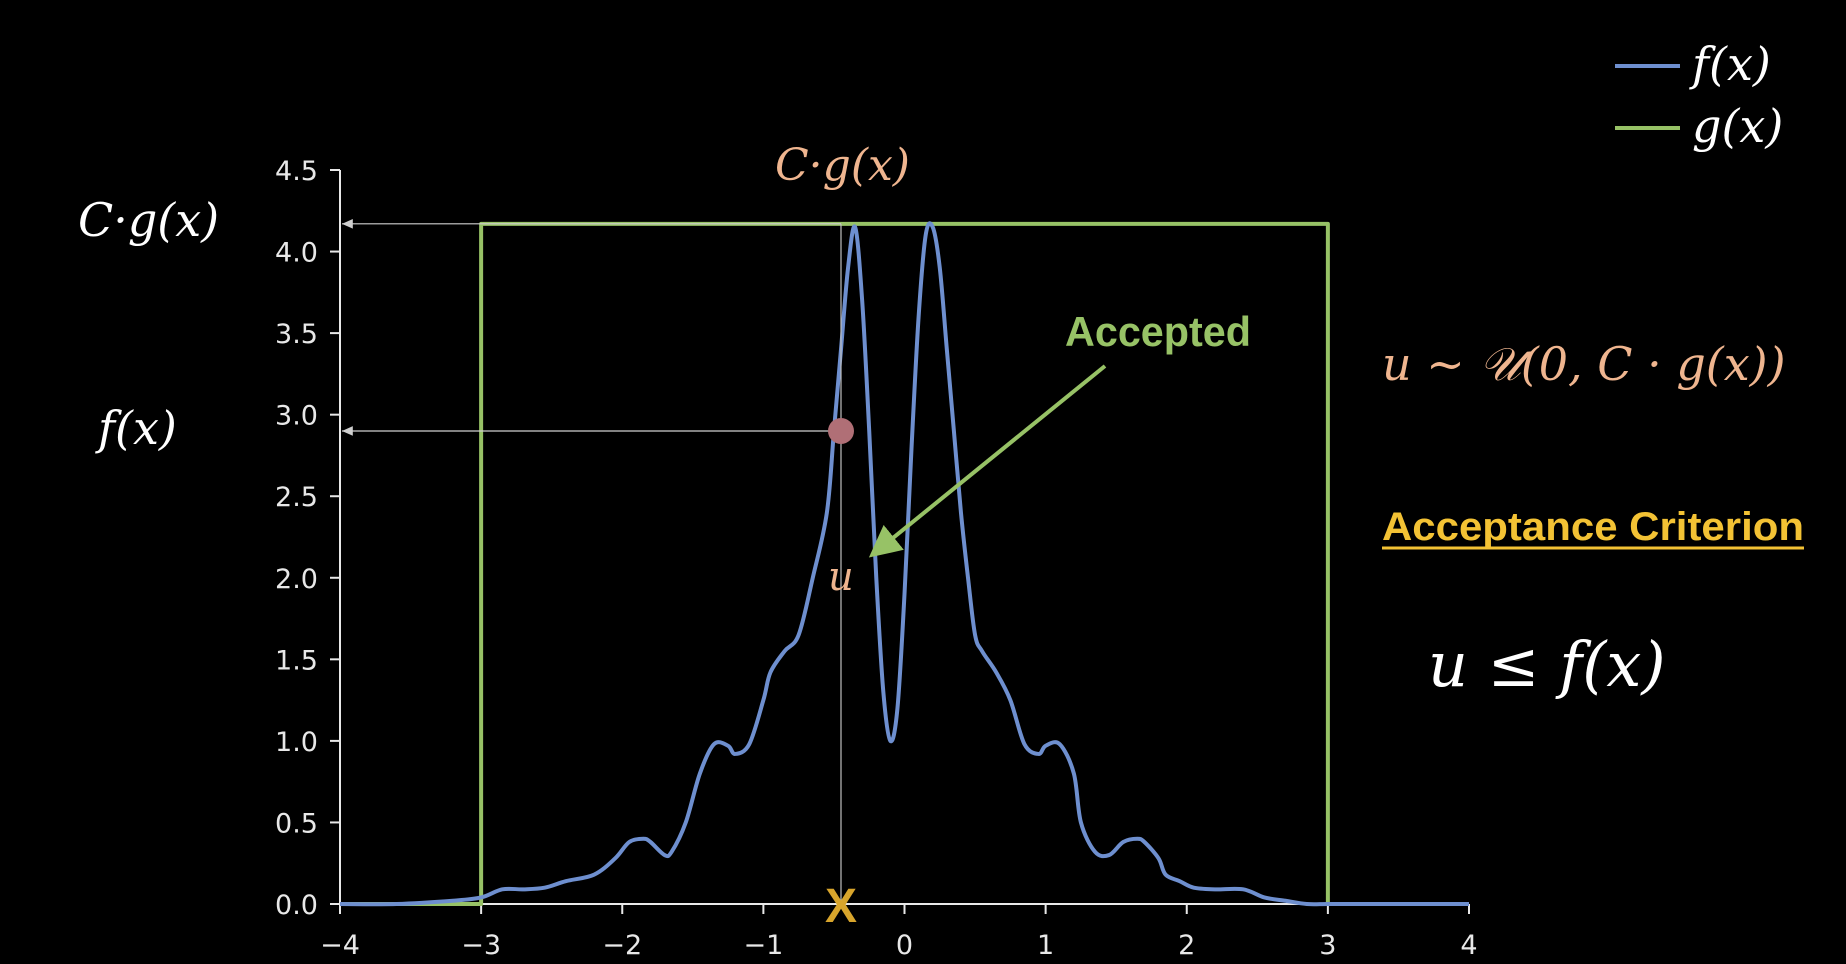  Describe the element at coordinates (1327, 945) in the screenshot. I see `x-tick-label: 3` at that location.